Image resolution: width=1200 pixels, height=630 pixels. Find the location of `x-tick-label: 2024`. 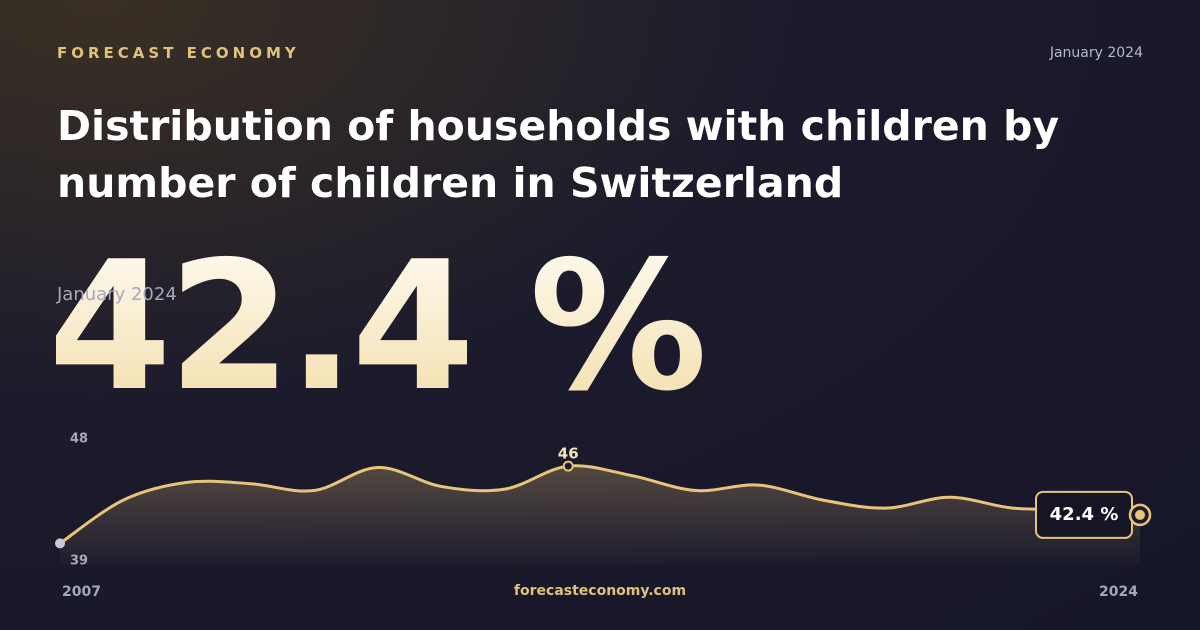

x-tick-label: 2024 is located at coordinates (1118, 592).